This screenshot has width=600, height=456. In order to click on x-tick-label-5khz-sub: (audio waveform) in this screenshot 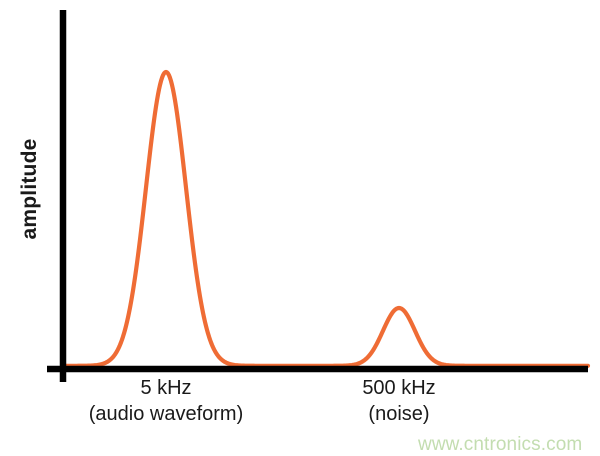, I will do `click(166, 414)`.